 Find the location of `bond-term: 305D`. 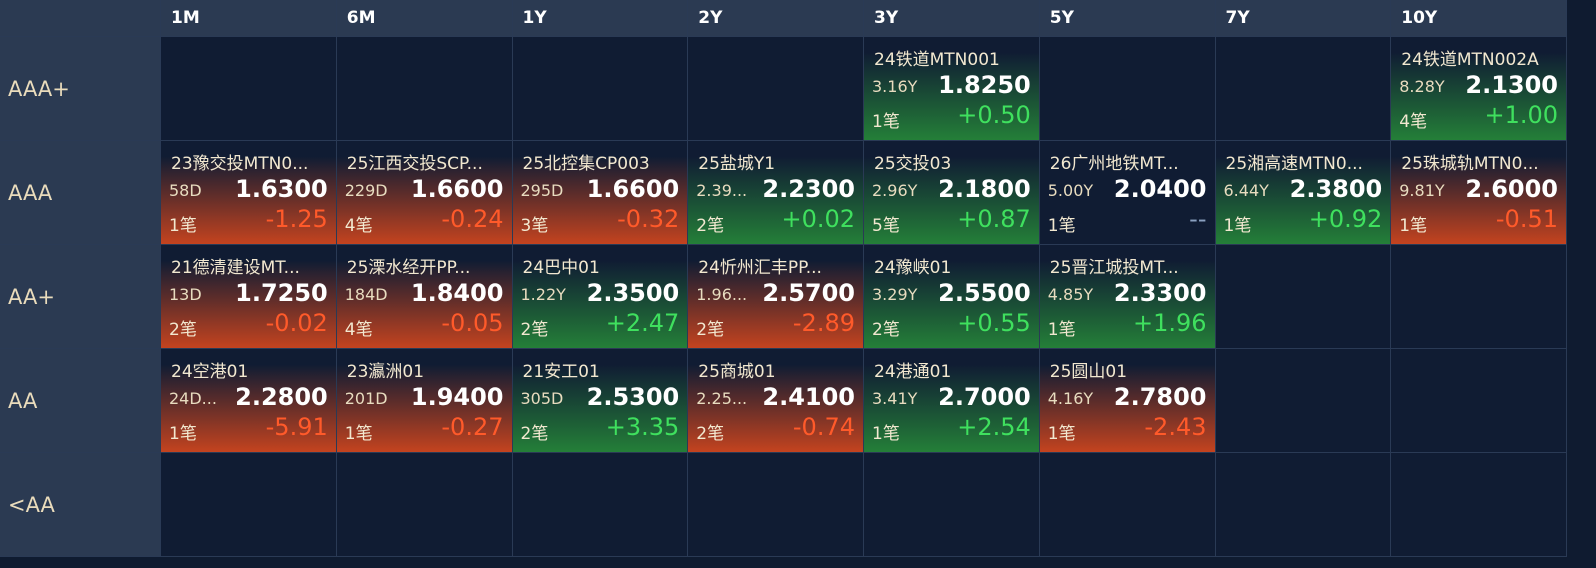

bond-term: 305D is located at coordinates (542, 398).